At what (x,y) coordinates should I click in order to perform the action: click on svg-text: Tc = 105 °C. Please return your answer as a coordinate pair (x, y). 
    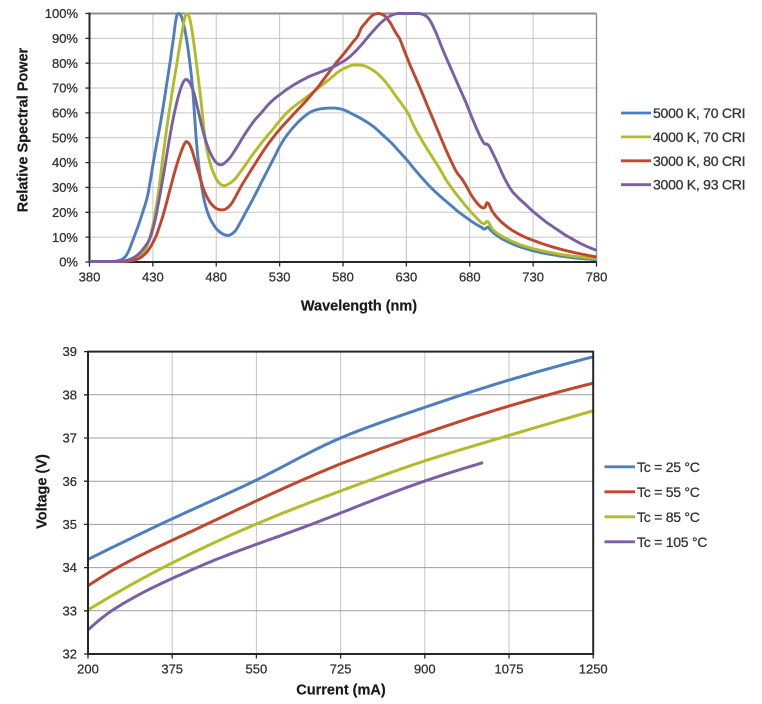
    Looking at the image, I should click on (672, 542).